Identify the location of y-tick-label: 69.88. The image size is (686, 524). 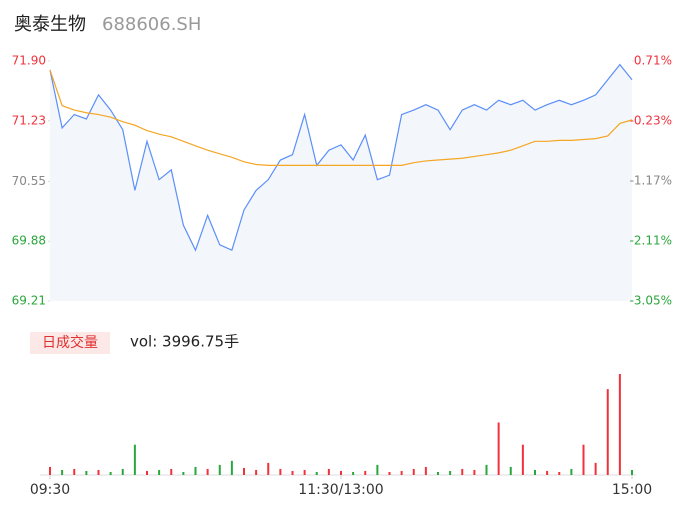
(29, 241).